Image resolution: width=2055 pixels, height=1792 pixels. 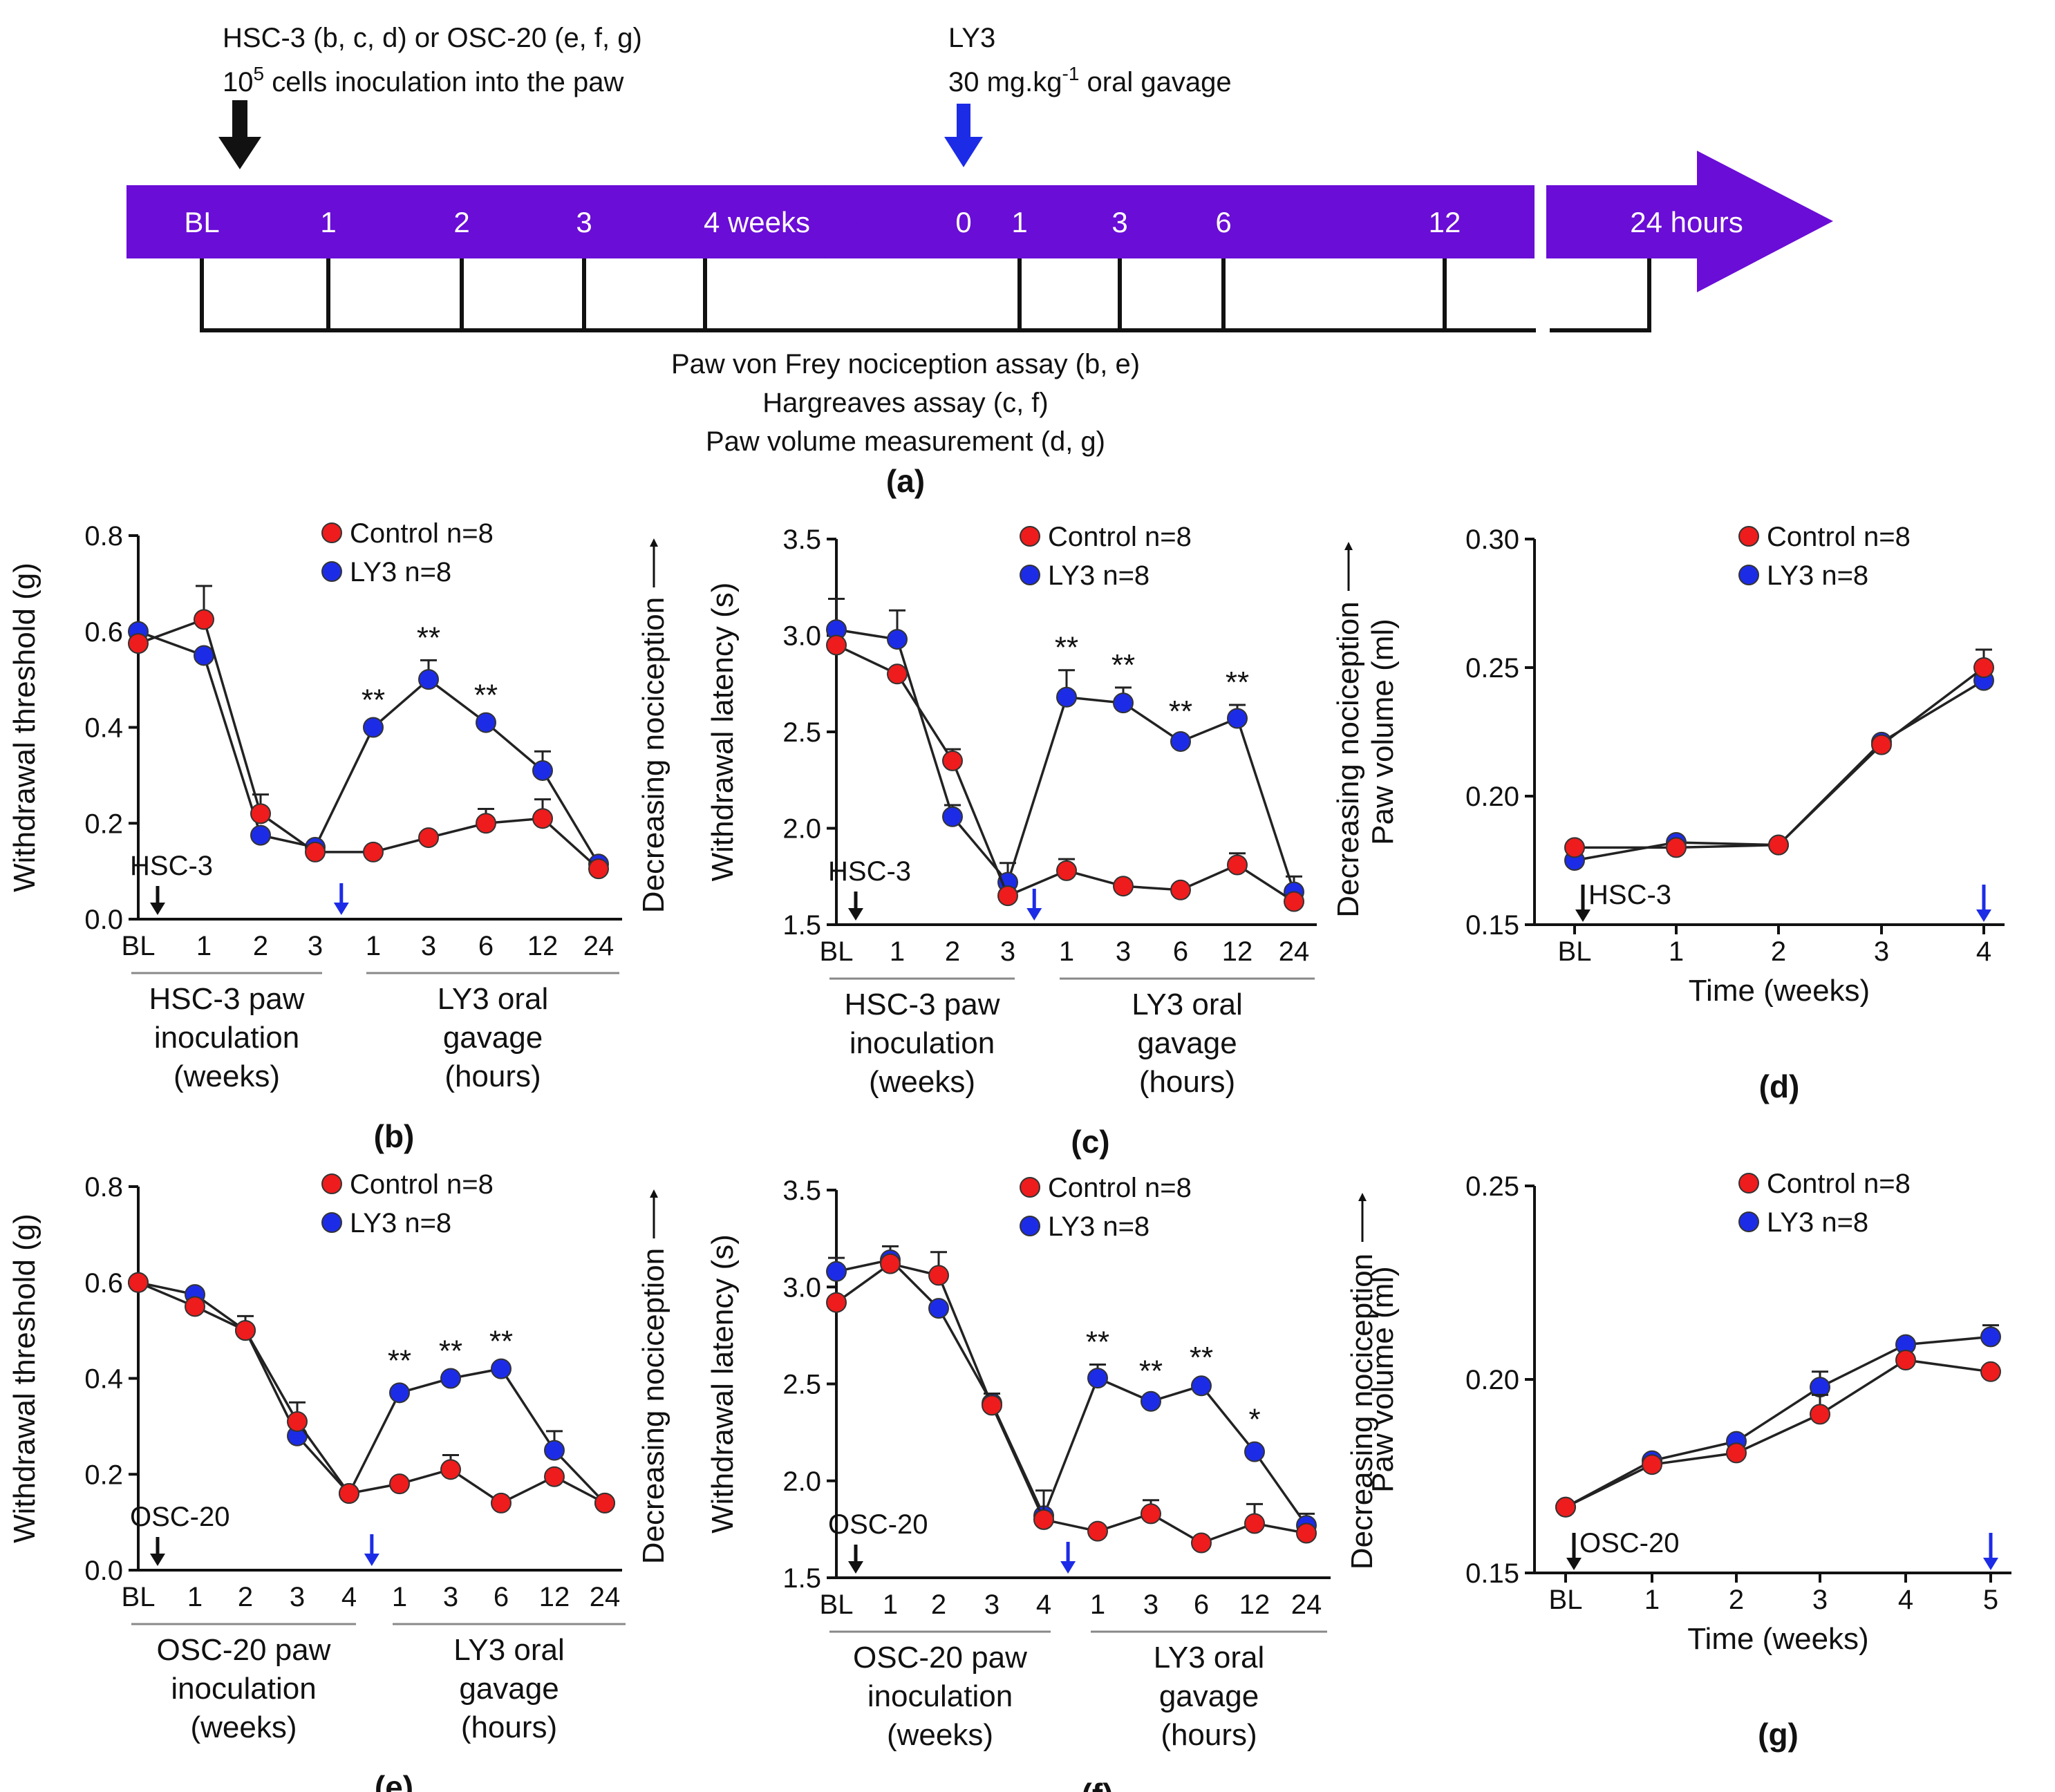 What do you see at coordinates (450, 1597) in the screenshot?
I see `chart-e-xtick-label: 3` at bounding box center [450, 1597].